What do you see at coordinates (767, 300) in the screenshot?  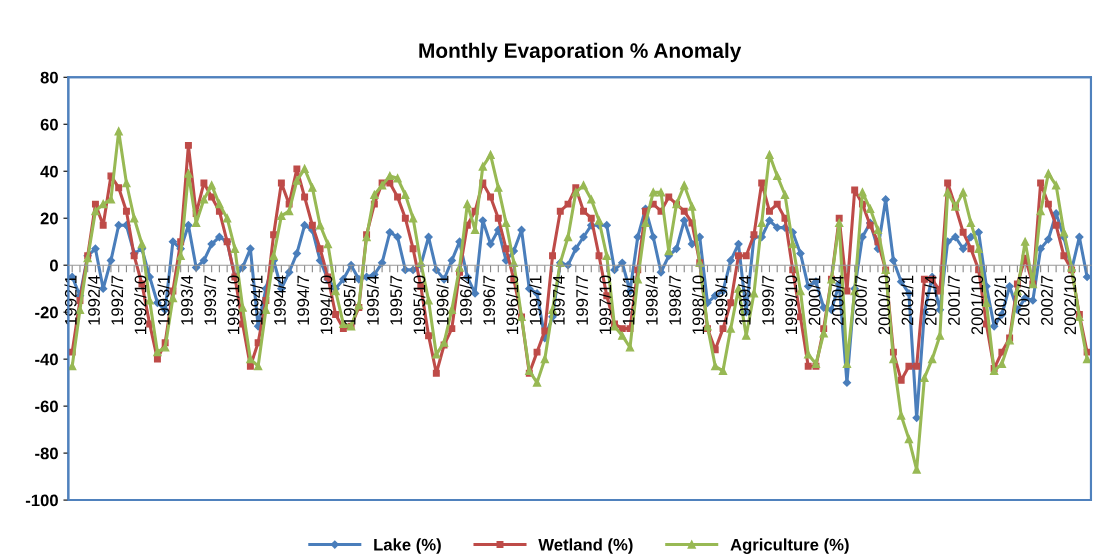 I see `x-tick-label: 1999/7` at bounding box center [767, 300].